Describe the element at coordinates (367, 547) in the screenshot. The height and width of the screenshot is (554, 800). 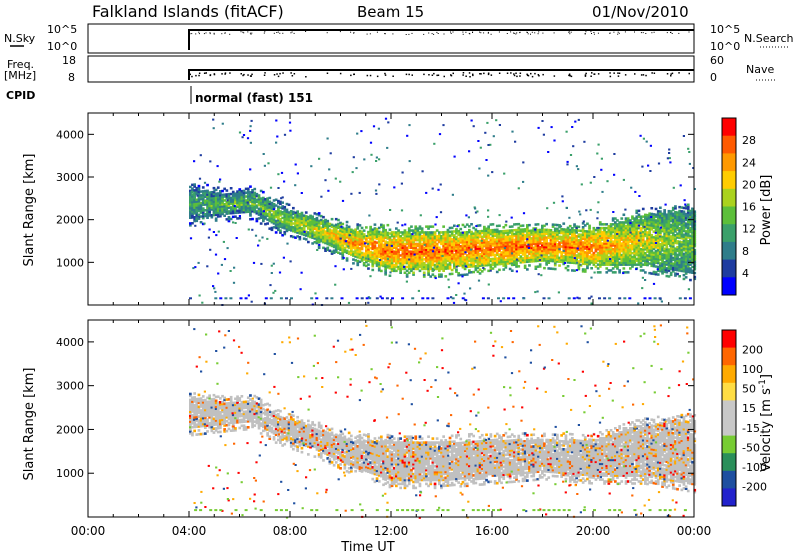
I see `x-axis-label: Time UT` at that location.